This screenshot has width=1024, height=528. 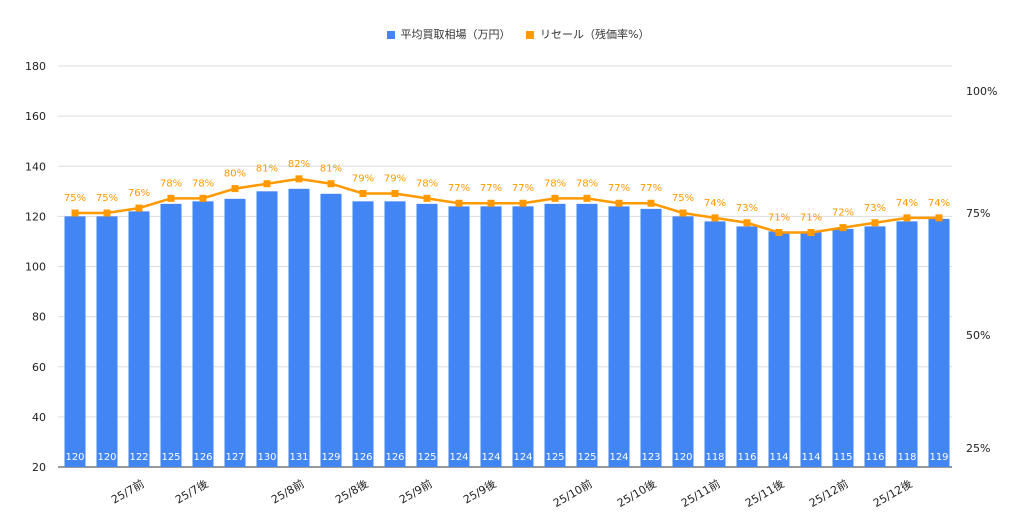 What do you see at coordinates (938, 457) in the screenshot?
I see `bar-data-label: 119` at bounding box center [938, 457].